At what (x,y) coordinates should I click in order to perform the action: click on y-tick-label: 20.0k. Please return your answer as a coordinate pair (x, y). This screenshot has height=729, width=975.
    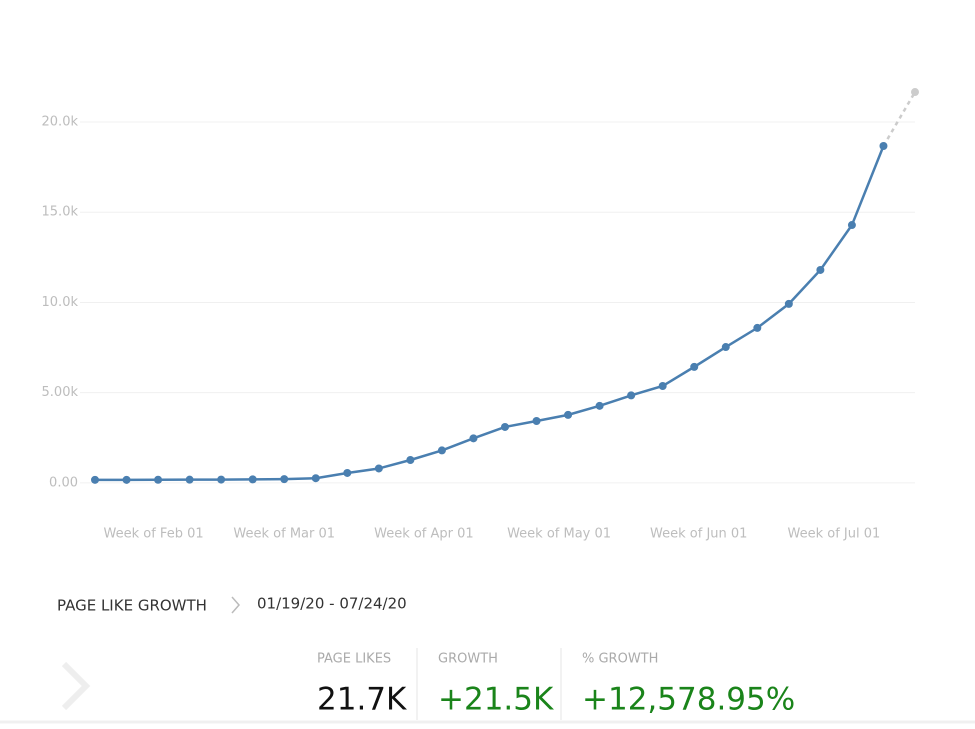
    Looking at the image, I should click on (60, 121).